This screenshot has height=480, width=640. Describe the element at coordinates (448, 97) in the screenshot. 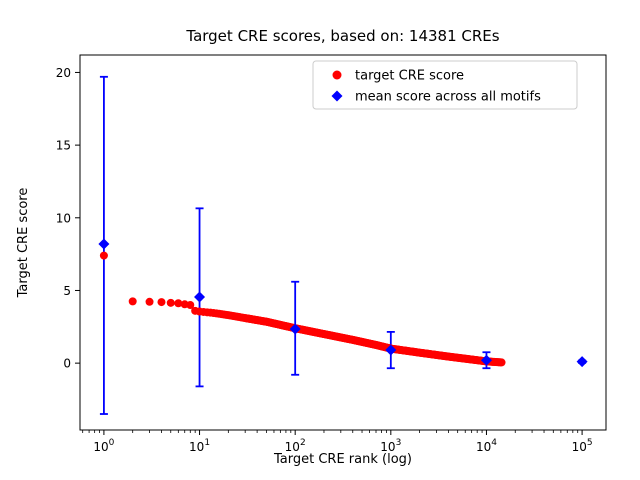

I see `legend-label: mean score across all motifs` at that location.